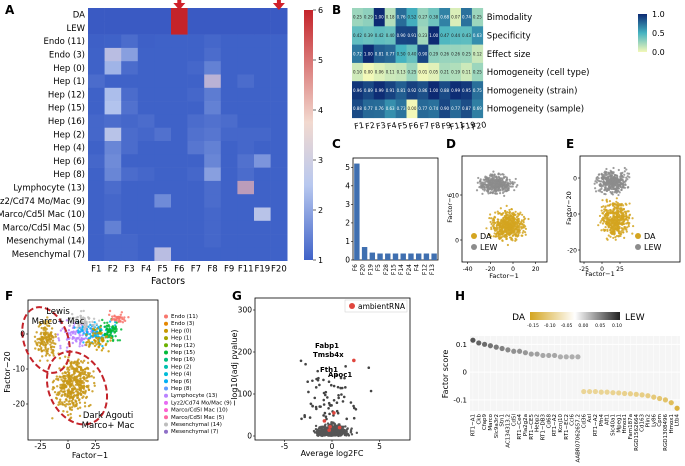 Image resolution: width=685 pixels, height=466 pixels. What do you see at coordinates (584, 421) in the screenshot?
I see `gene-label: Cd36` at bounding box center [584, 421].